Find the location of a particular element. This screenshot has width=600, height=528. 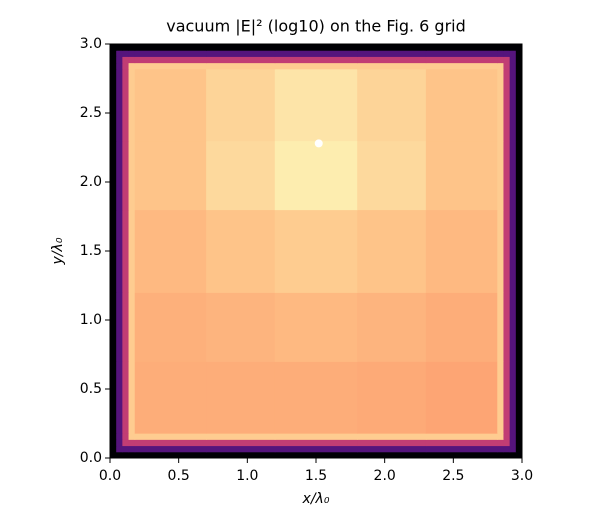

source-point is located at coordinates (318, 143).